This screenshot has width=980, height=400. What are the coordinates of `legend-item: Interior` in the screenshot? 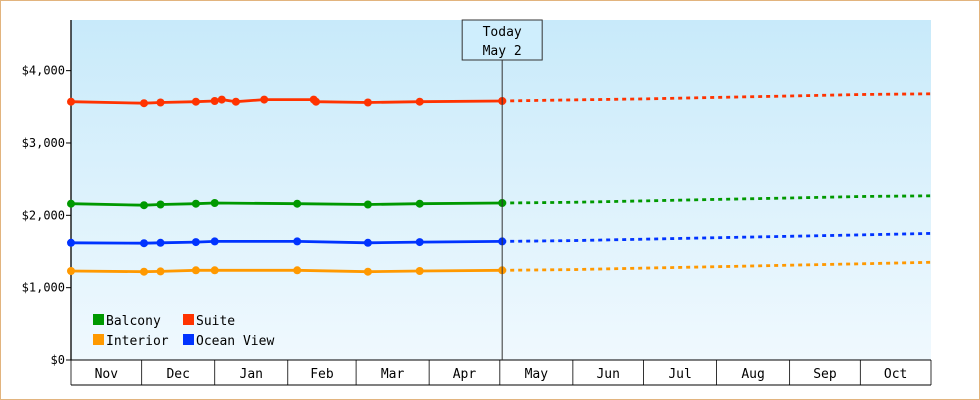 It's located at (131, 341).